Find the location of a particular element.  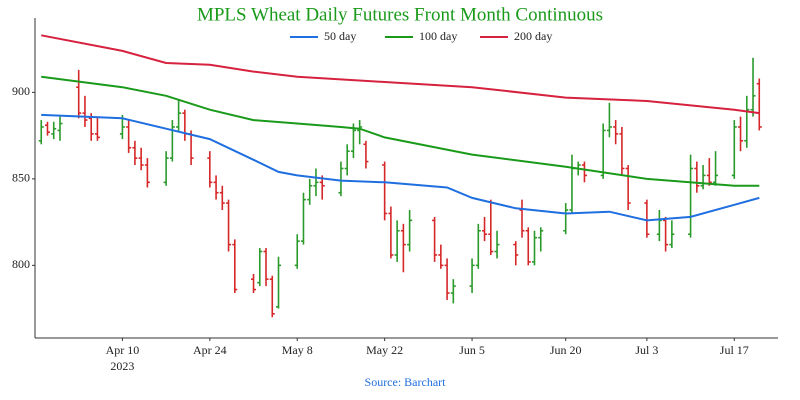

y-tick-label: 850 is located at coordinates (21, 178).